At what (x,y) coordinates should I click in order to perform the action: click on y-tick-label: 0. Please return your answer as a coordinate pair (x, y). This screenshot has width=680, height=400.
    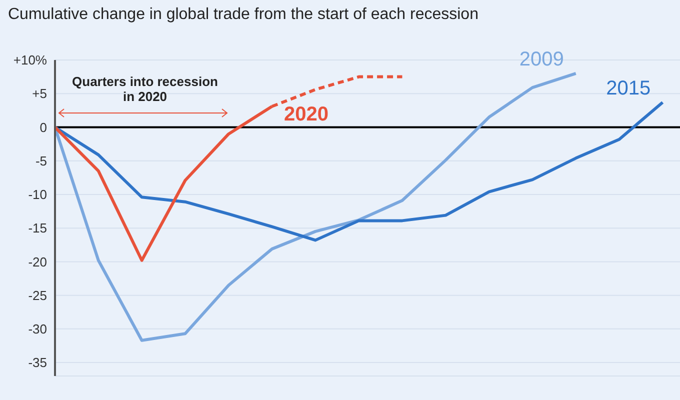
    Looking at the image, I should click on (43, 127).